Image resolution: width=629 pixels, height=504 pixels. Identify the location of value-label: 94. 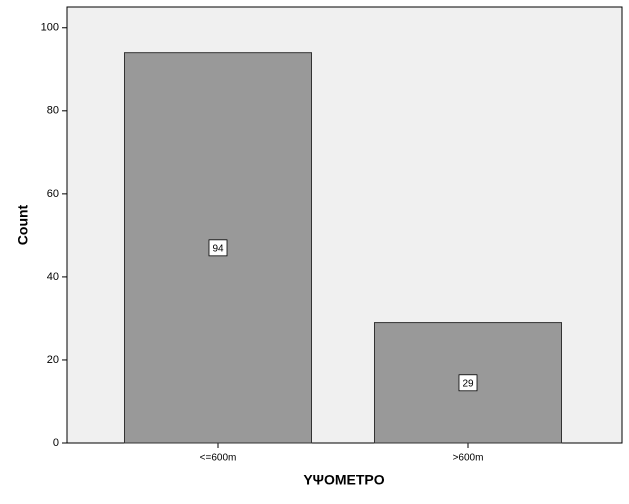
(218, 248).